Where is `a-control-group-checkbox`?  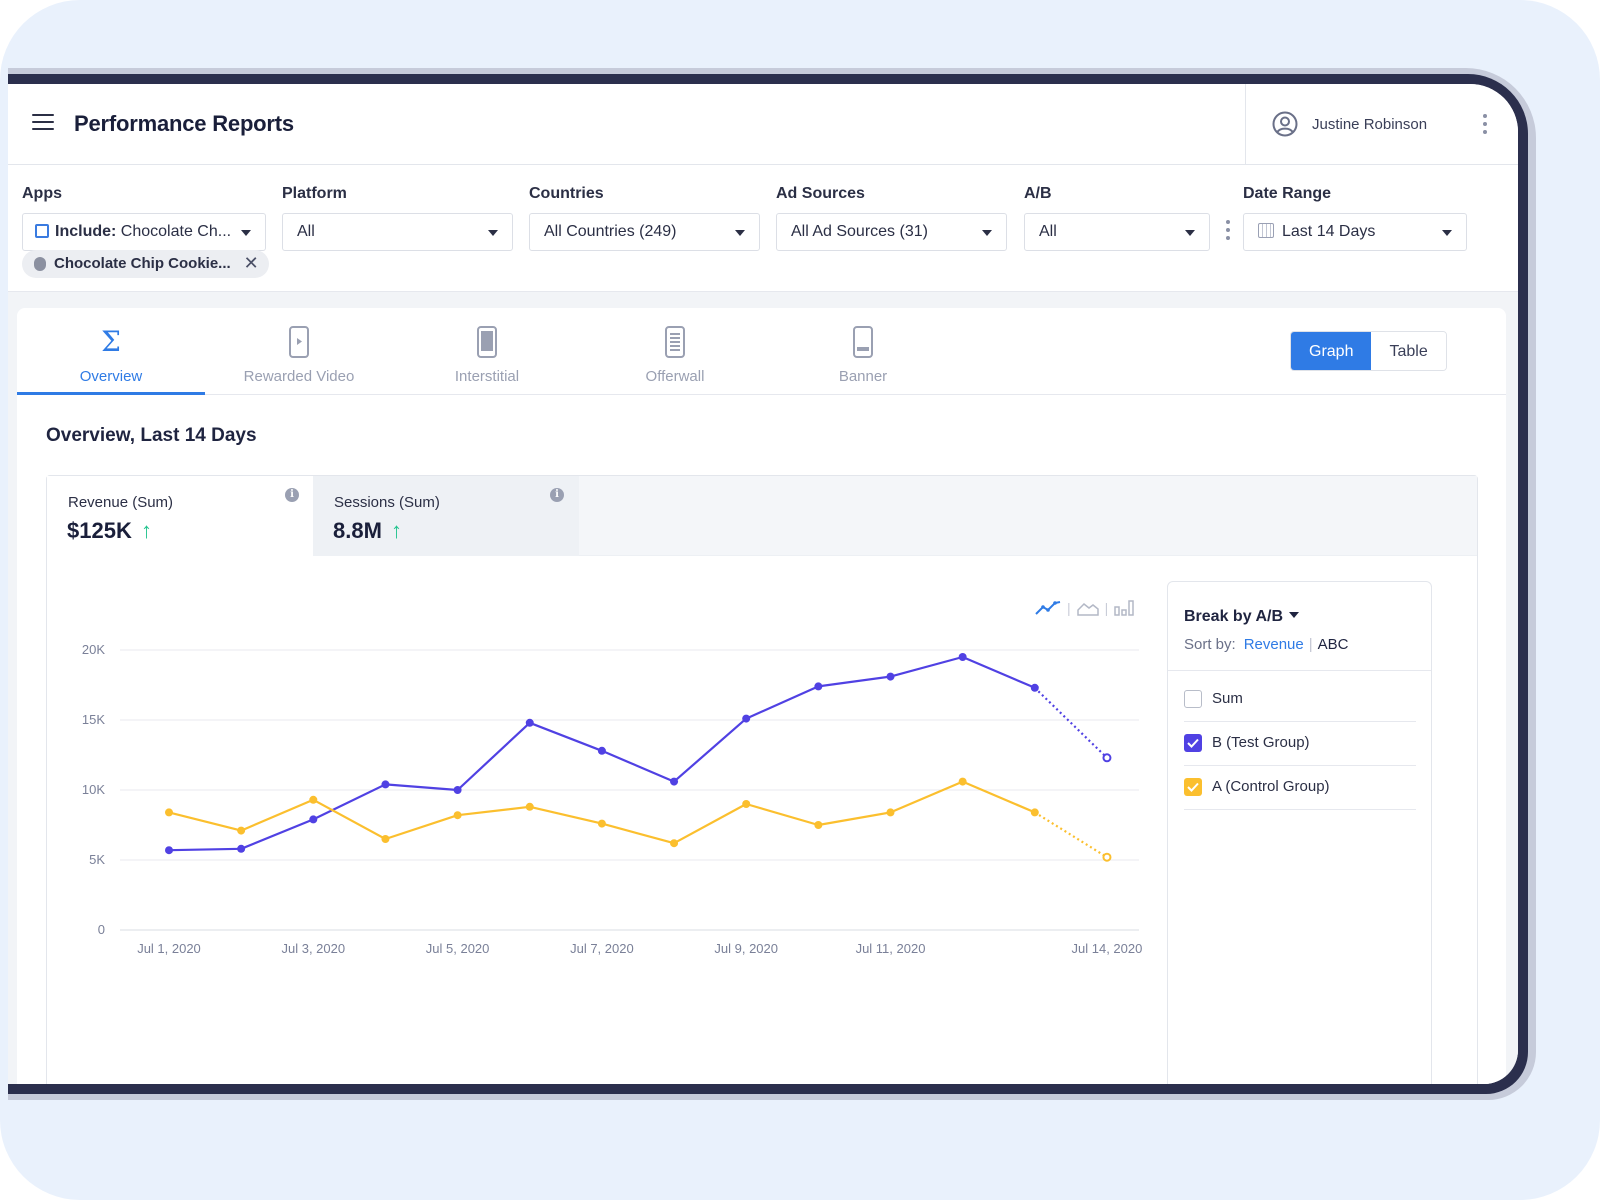 a-control-group-checkbox is located at coordinates (1193, 787).